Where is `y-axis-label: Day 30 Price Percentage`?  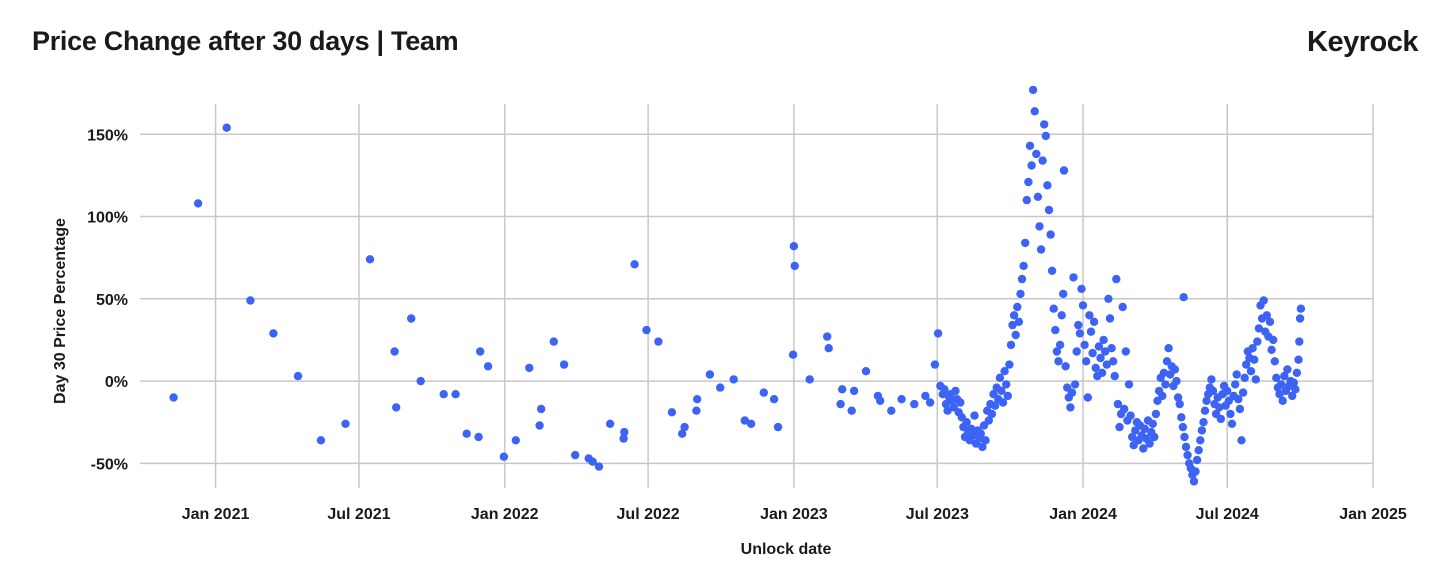 y-axis-label: Day 30 Price Percentage is located at coordinates (60, 311).